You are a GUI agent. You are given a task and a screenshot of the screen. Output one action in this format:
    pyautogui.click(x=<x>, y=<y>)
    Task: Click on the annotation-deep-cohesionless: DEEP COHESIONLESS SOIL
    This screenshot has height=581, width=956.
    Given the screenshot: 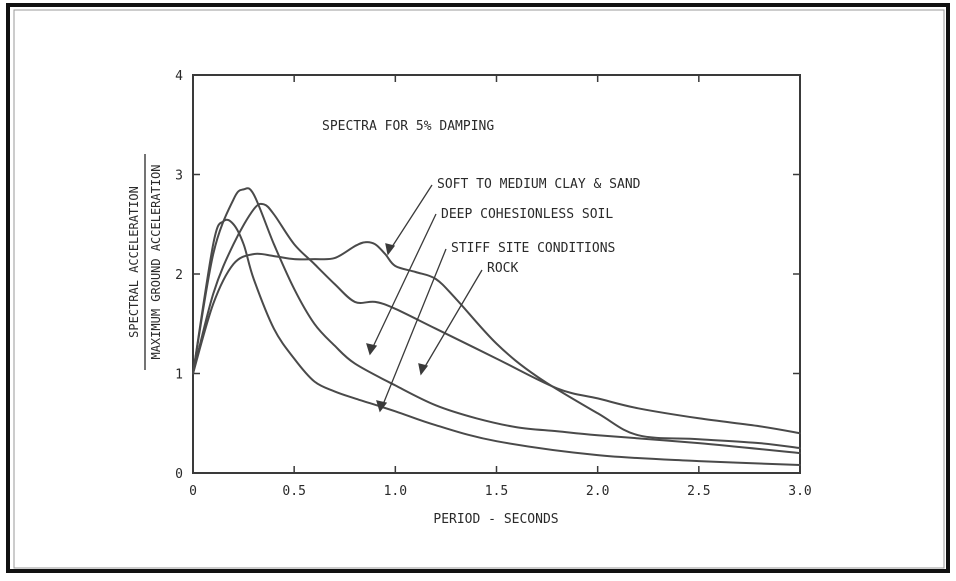 What is the action you would take?
    pyautogui.click(x=527, y=214)
    